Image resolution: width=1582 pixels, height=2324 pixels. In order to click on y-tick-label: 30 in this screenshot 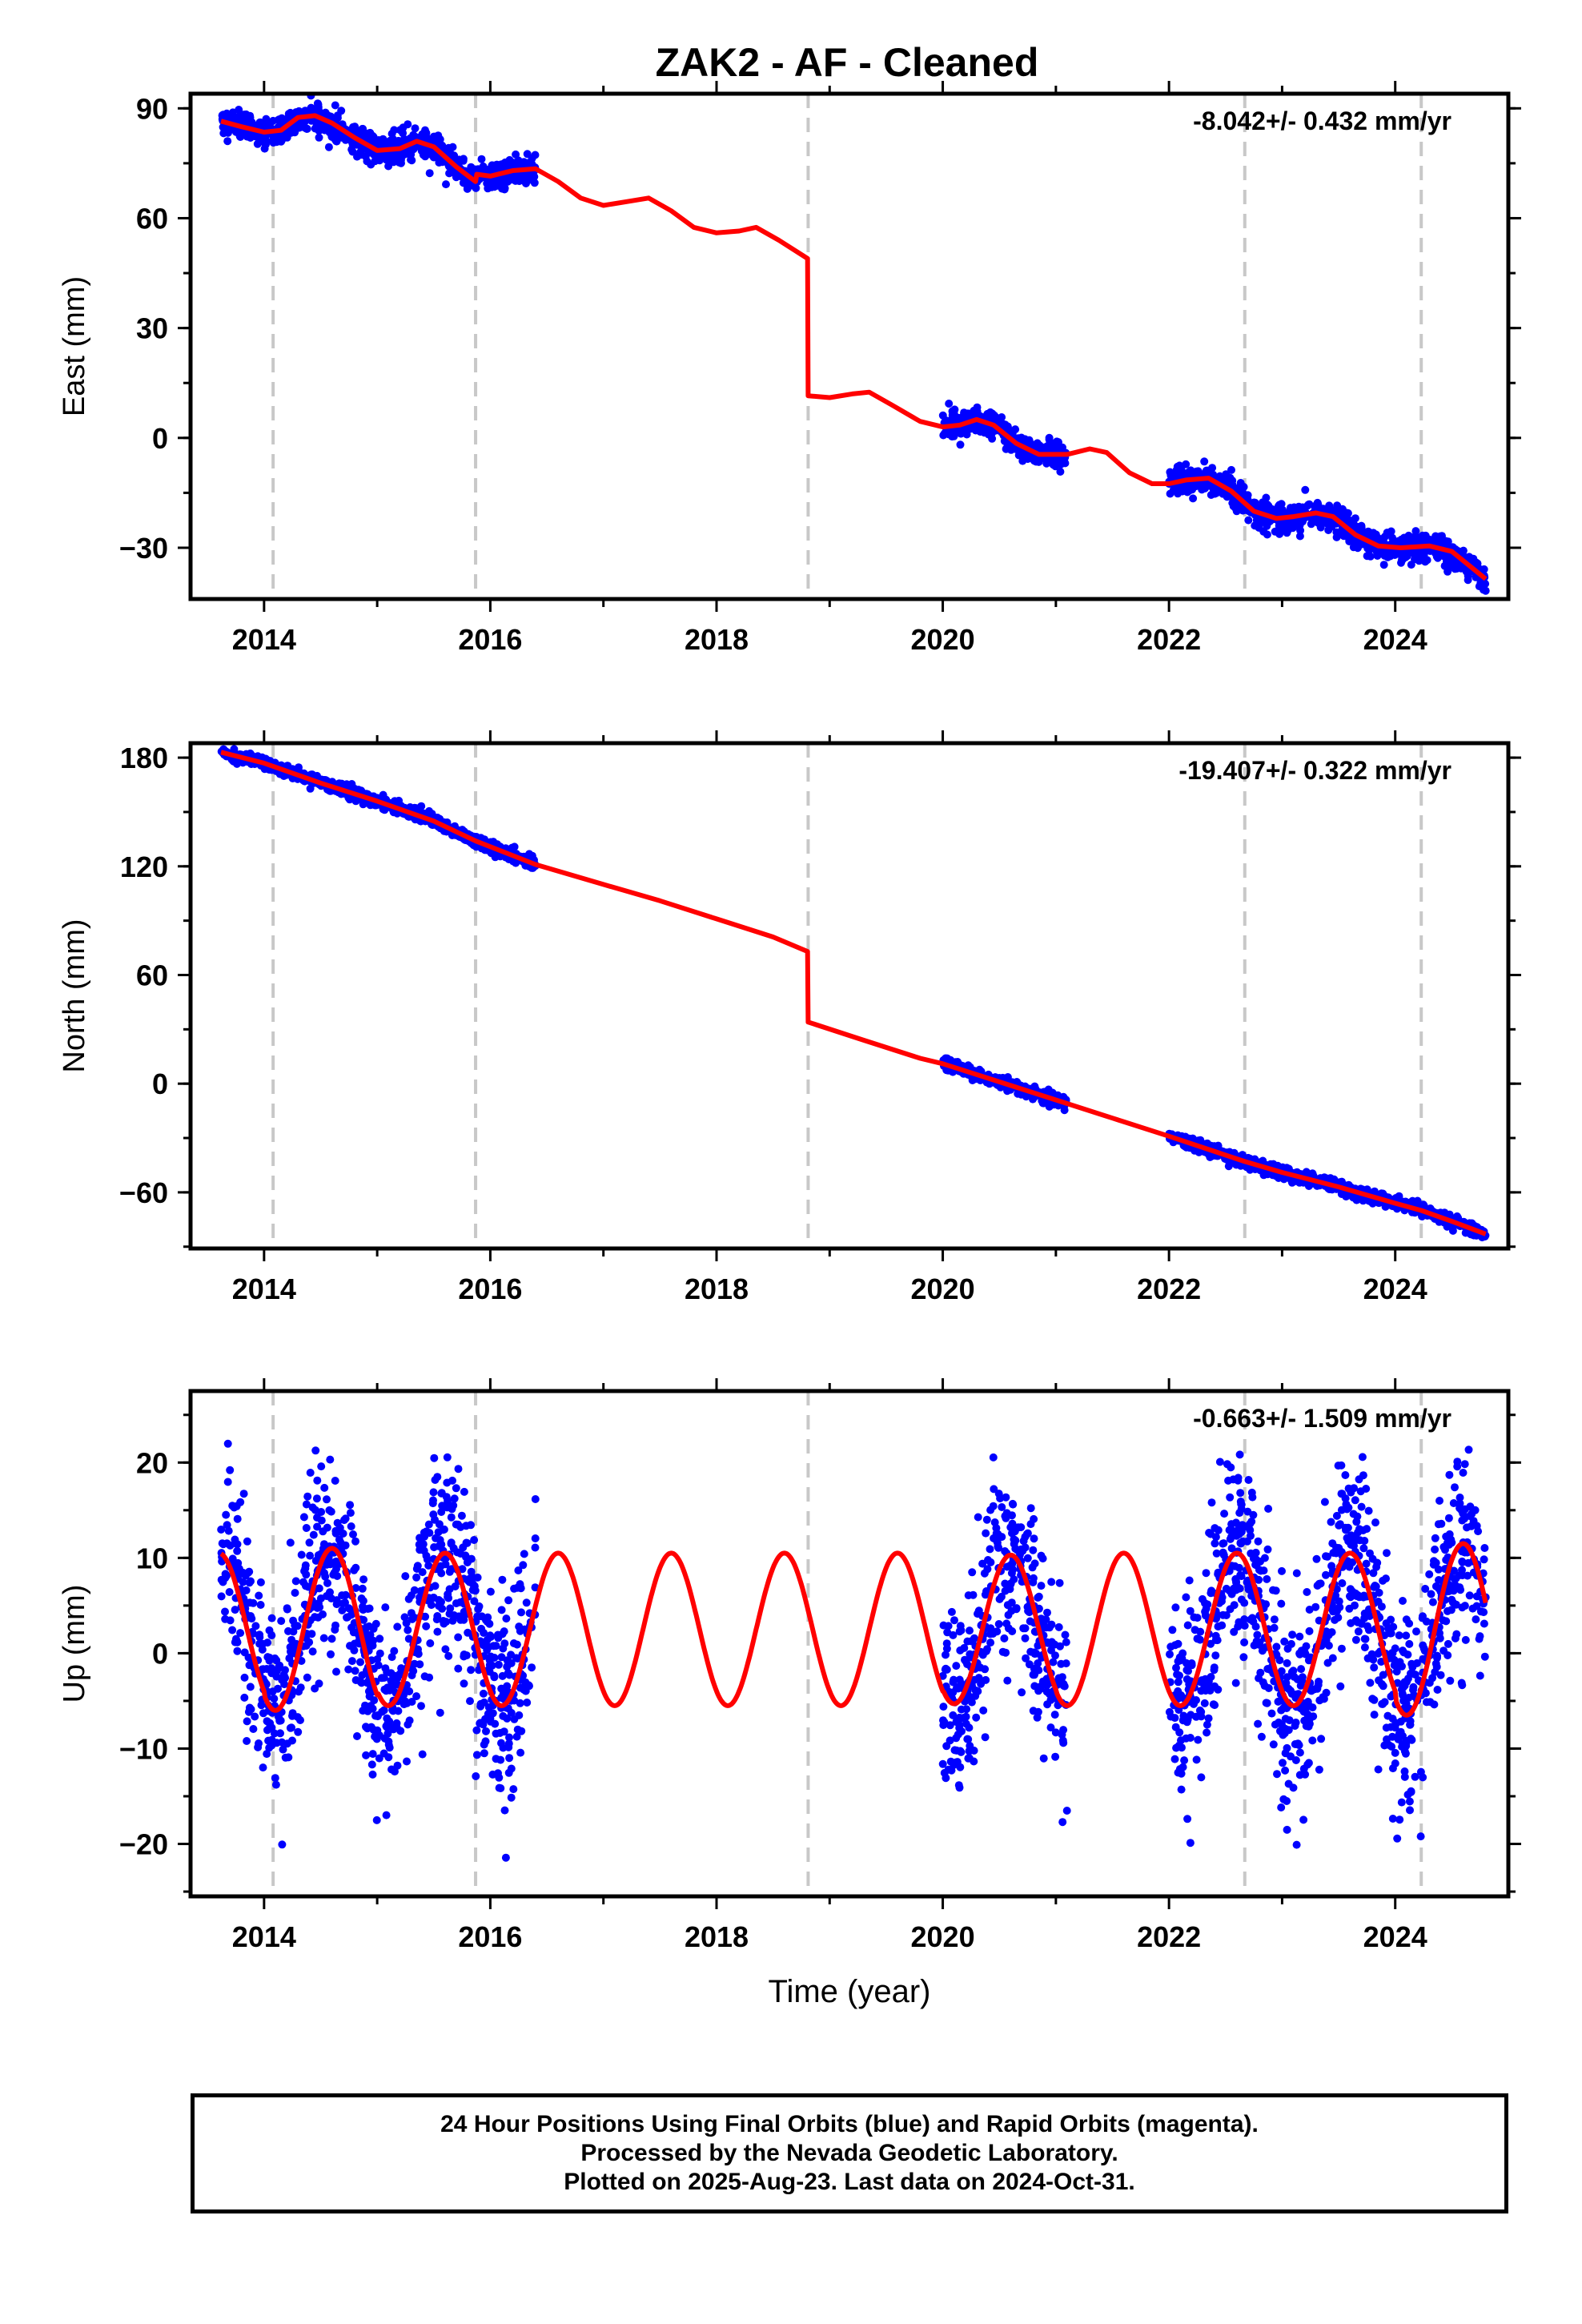, I will do `click(152, 329)`.